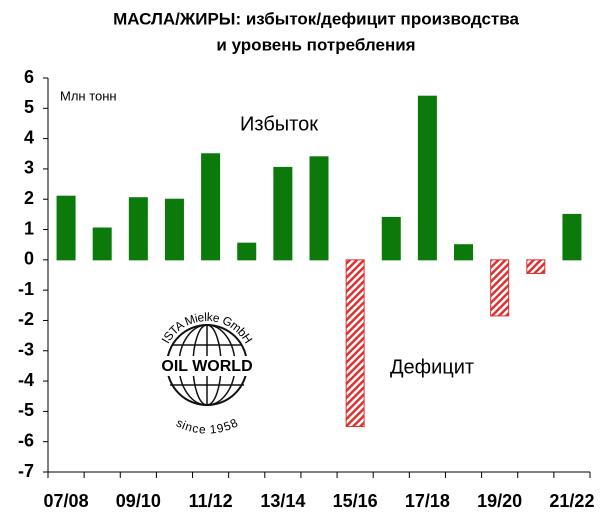 This screenshot has width=616, height=530. I want to click on y-tick-label: 3, so click(29, 168).